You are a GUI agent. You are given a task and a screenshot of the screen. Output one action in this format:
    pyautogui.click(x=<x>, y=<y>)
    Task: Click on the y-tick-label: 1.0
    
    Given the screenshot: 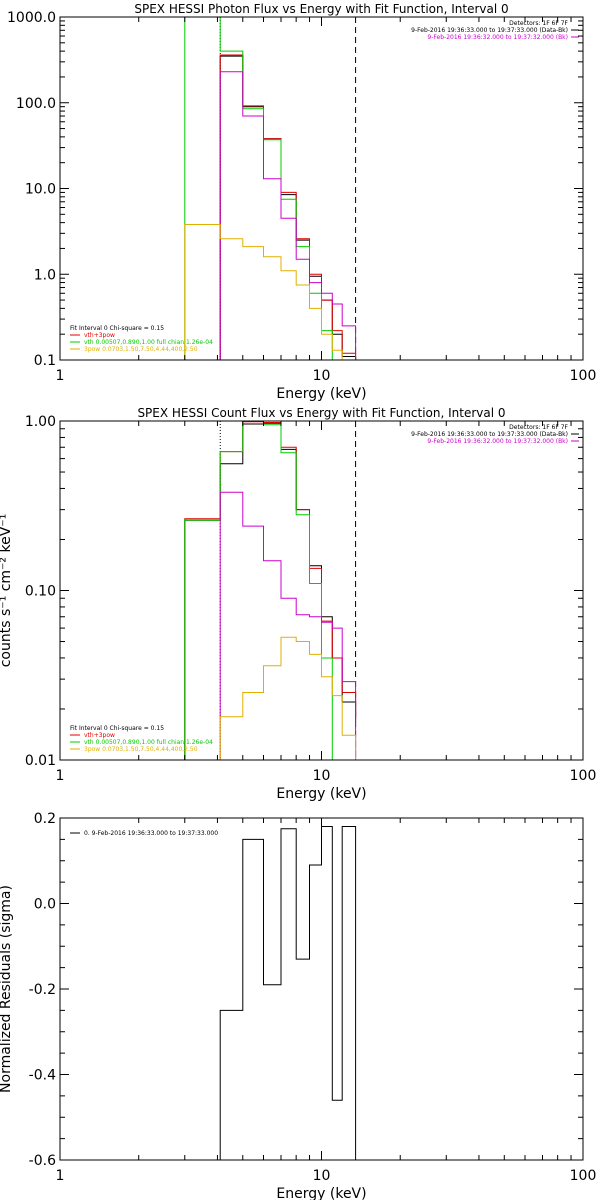 What is the action you would take?
    pyautogui.click(x=45, y=275)
    